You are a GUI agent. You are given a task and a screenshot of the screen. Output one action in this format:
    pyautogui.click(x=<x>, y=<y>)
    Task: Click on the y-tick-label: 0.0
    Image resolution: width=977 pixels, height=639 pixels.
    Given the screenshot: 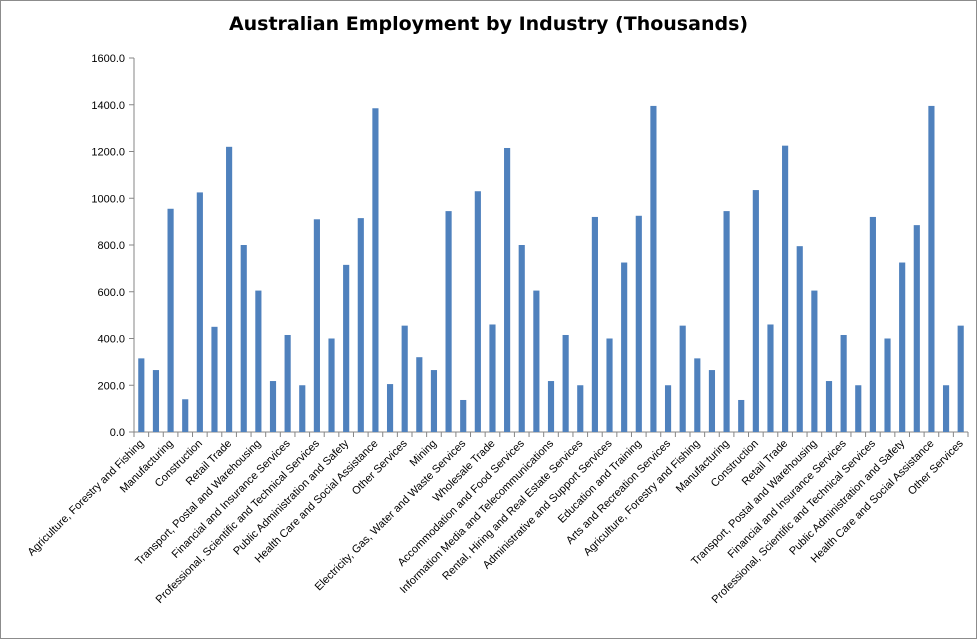 What is the action you would take?
    pyautogui.click(x=117, y=433)
    